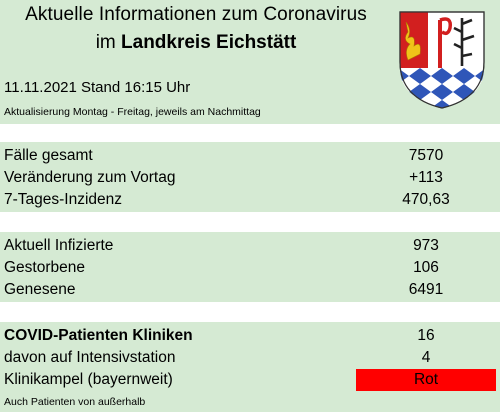  I want to click on table-row: davon auf Intensivstation 4, so click(250, 358).